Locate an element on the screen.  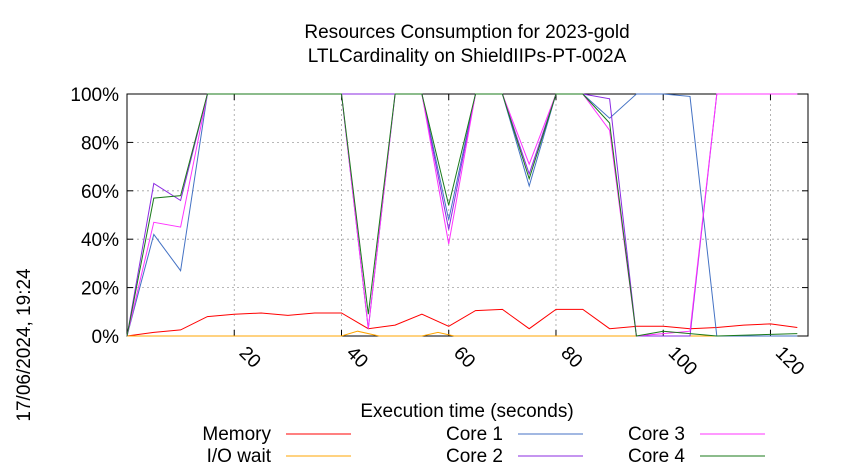
timestamp-label: 17/06/2024, 19:24 is located at coordinates (24, 345).